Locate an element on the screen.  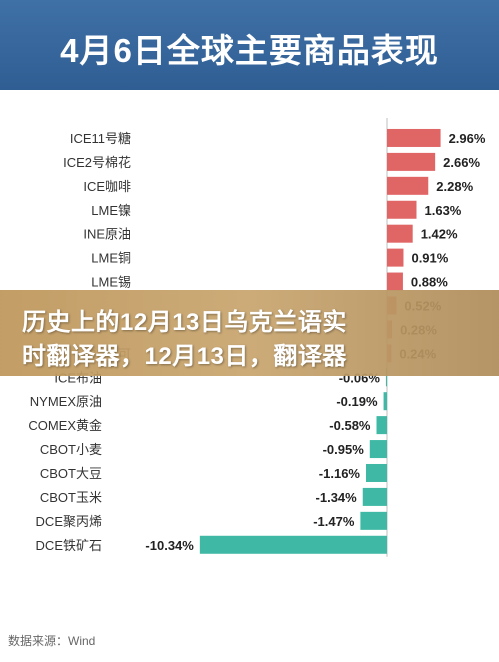
value-label: 0.88% is located at coordinates (429, 282).